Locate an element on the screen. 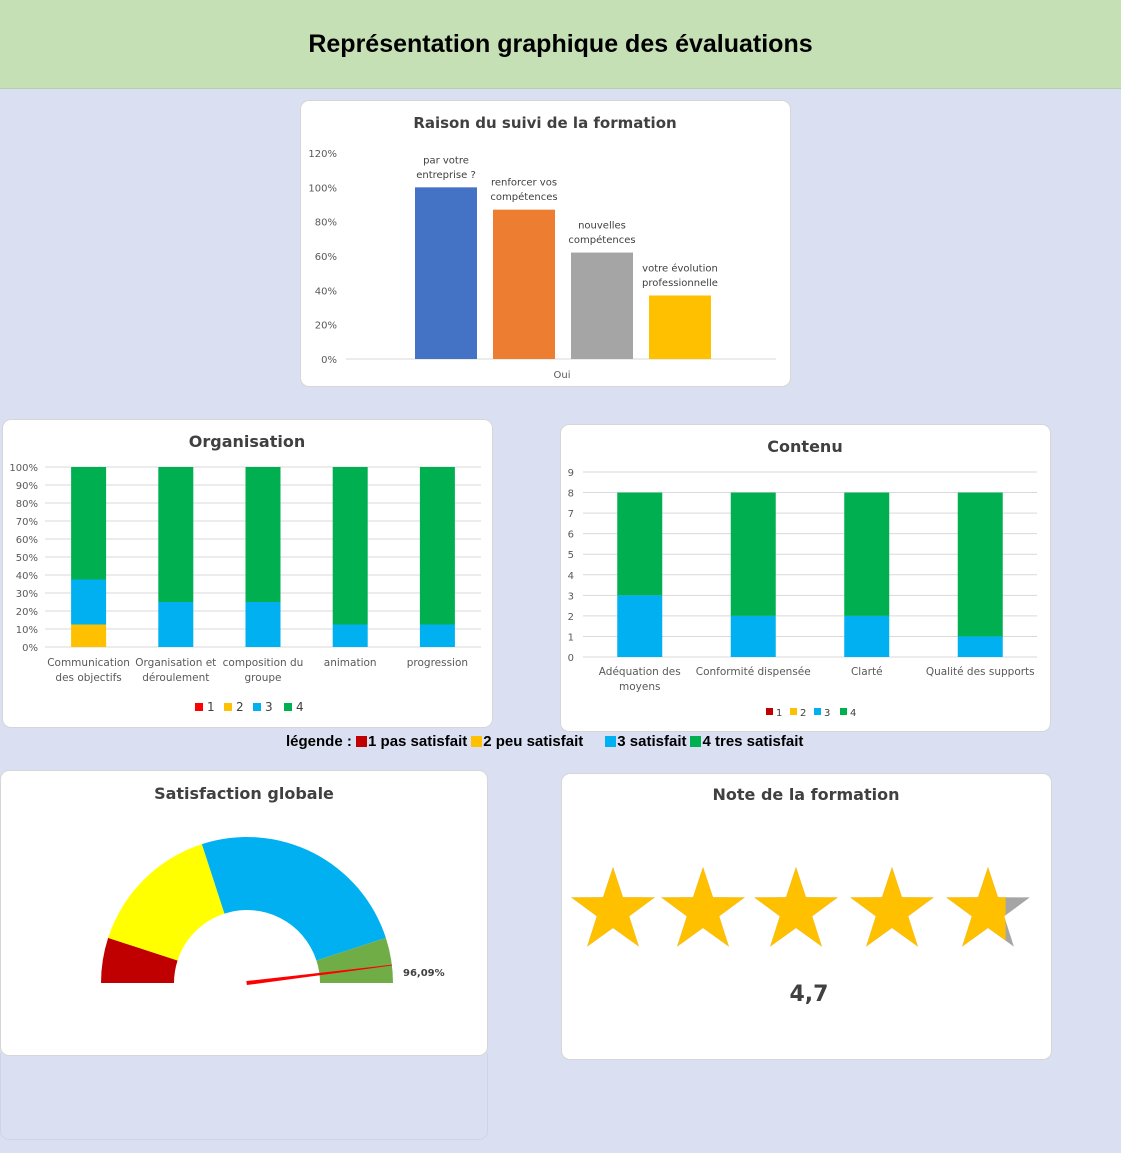 This screenshot has width=1121, height=1153. chart-note: Note de la formation 4,7 is located at coordinates (800, 896).